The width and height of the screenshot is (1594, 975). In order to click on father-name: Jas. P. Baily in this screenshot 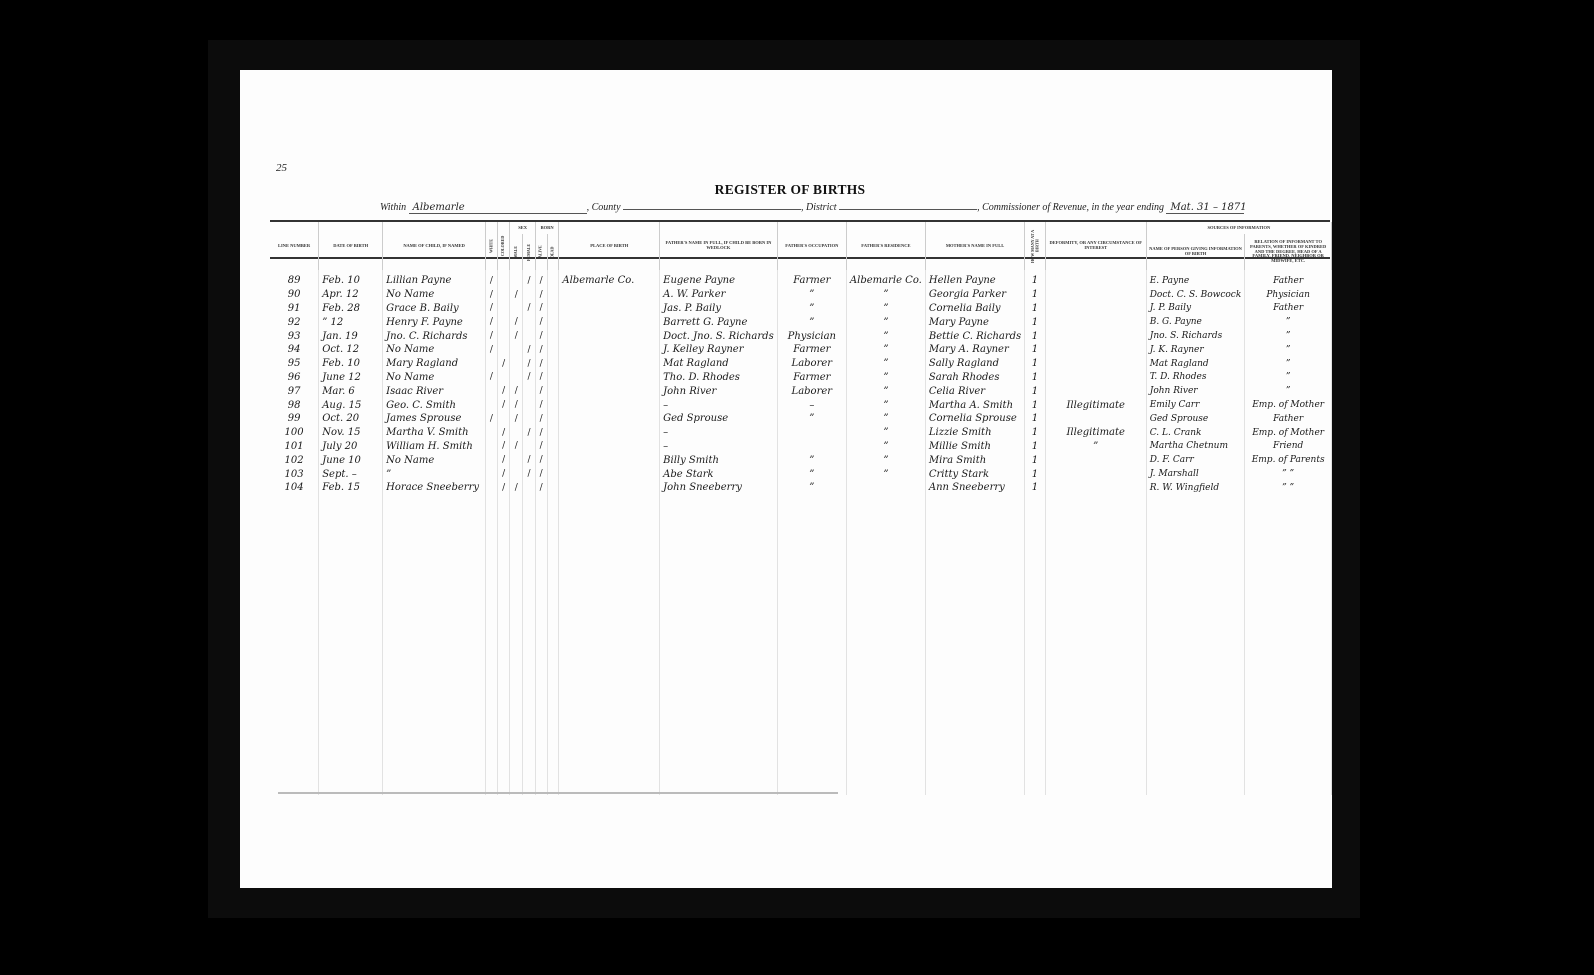, I will do `click(718, 308)`.